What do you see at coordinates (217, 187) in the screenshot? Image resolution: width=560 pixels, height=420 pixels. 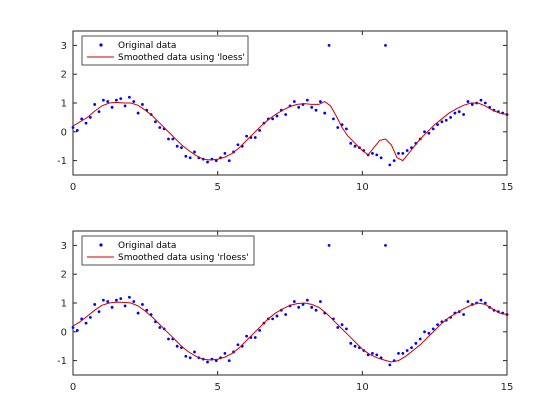 I see `x-tick-label: 5` at bounding box center [217, 187].